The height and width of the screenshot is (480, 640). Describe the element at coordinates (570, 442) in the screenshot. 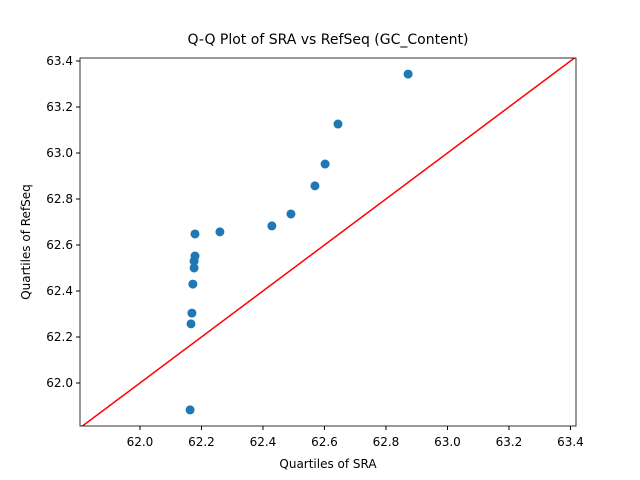

I see `x-tick-label: 63.4` at that location.